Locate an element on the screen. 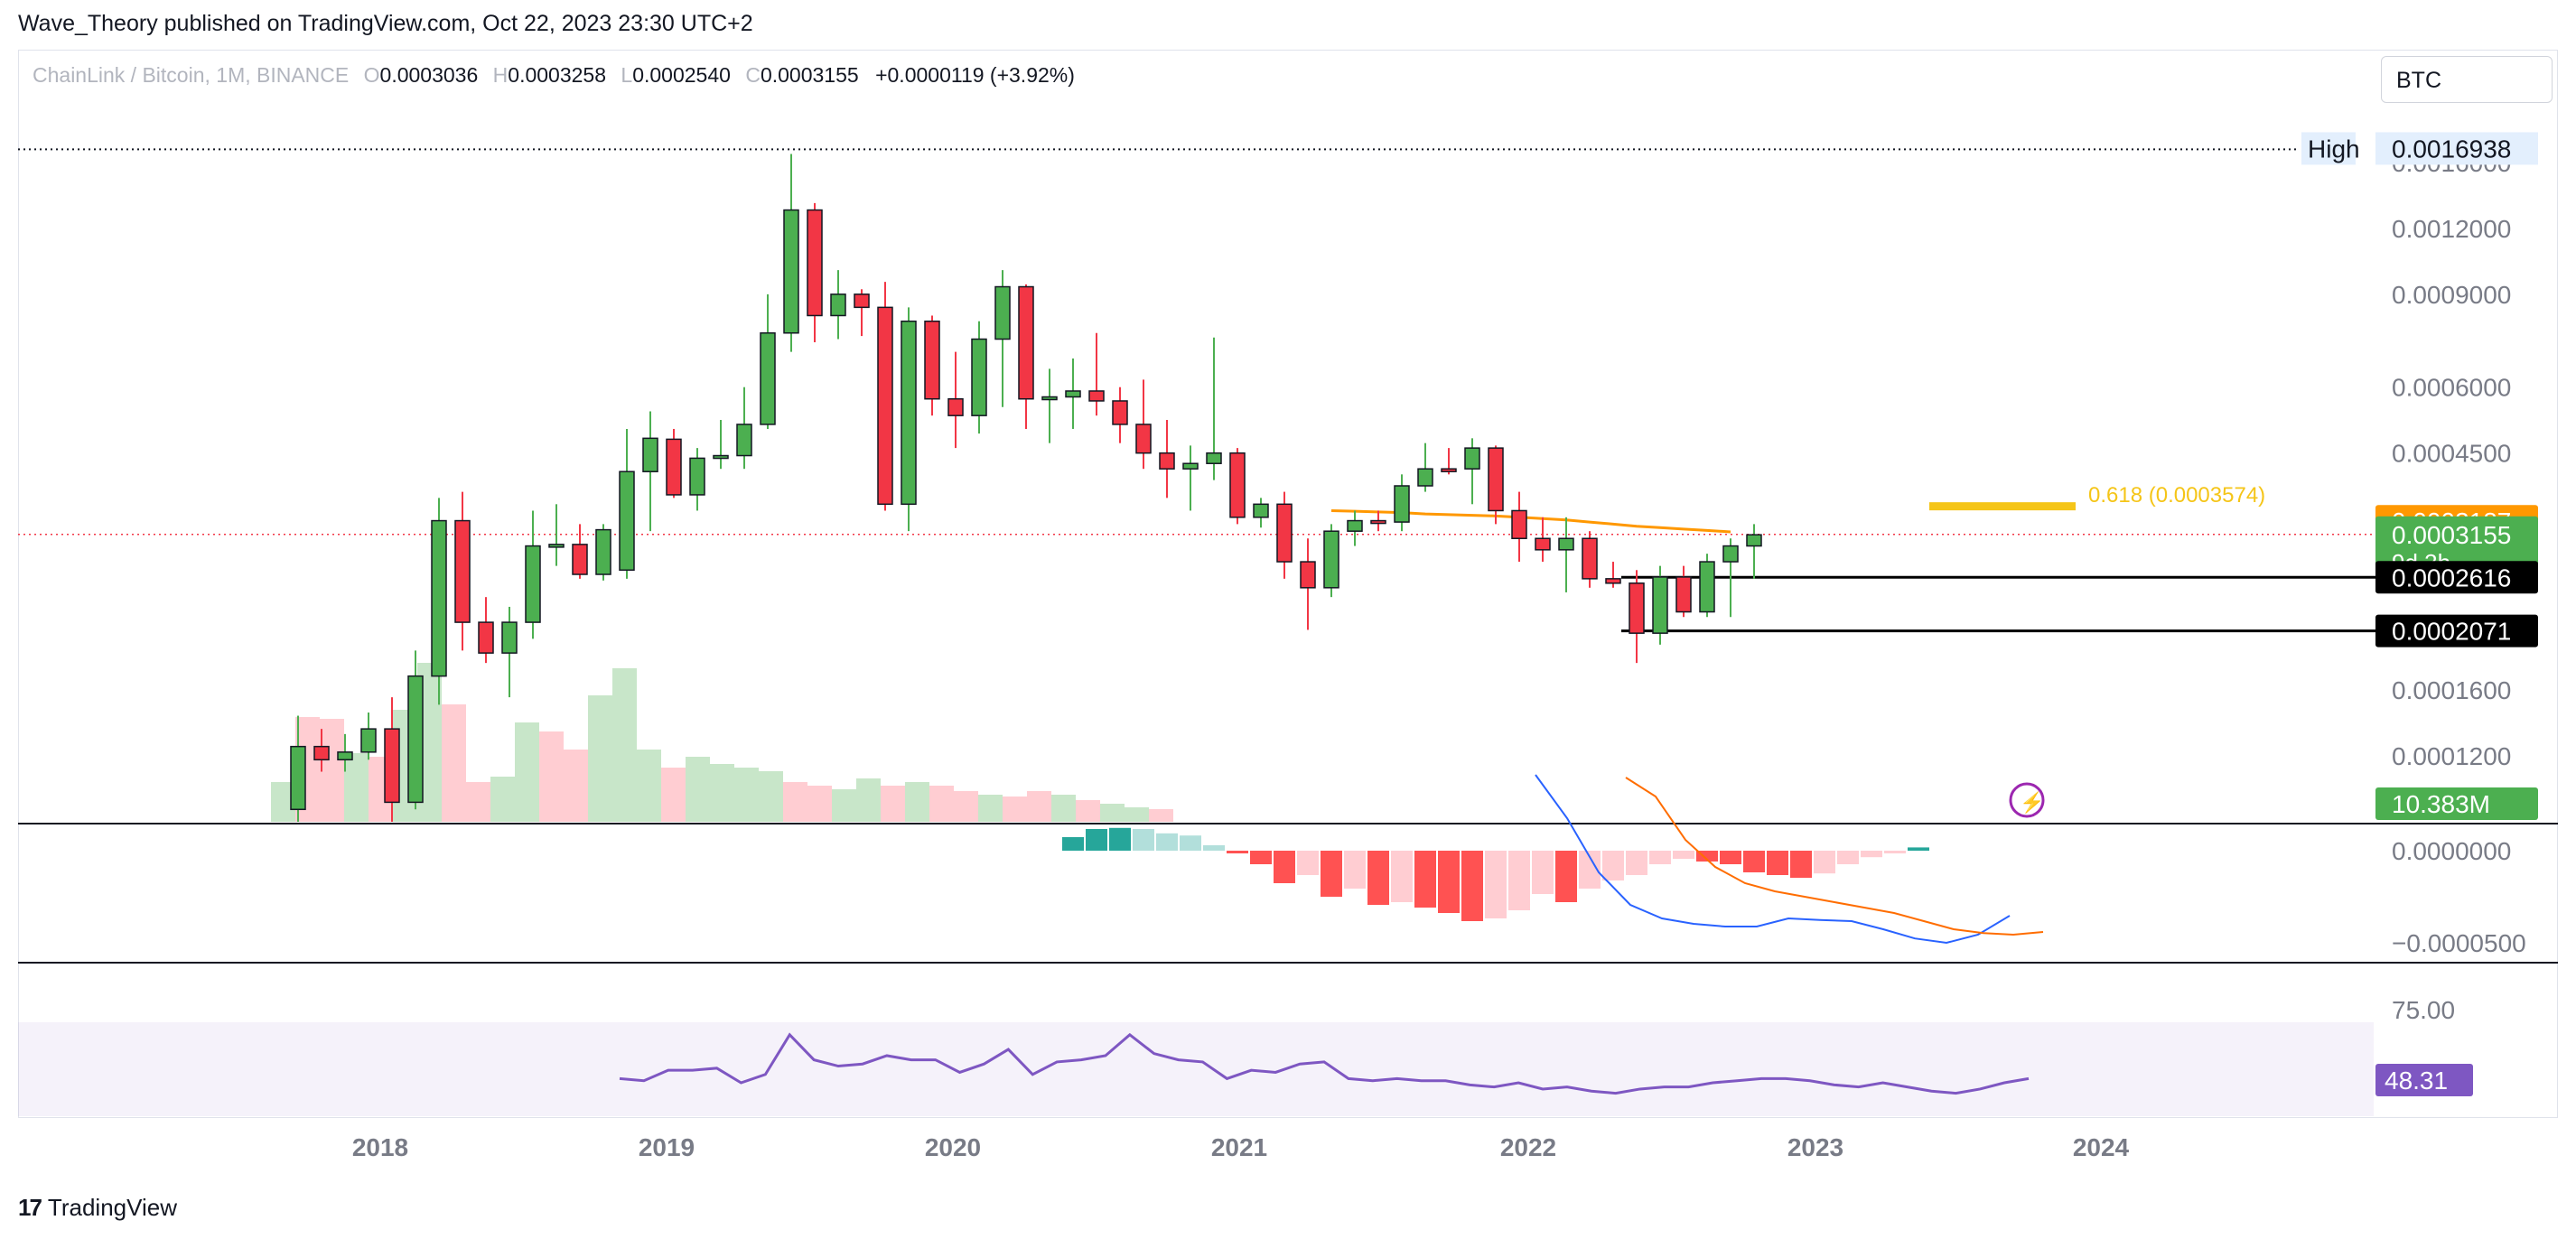 The width and height of the screenshot is (2576, 1239). change-value: +0.0000119 (+3.92%) is located at coordinates (975, 75).